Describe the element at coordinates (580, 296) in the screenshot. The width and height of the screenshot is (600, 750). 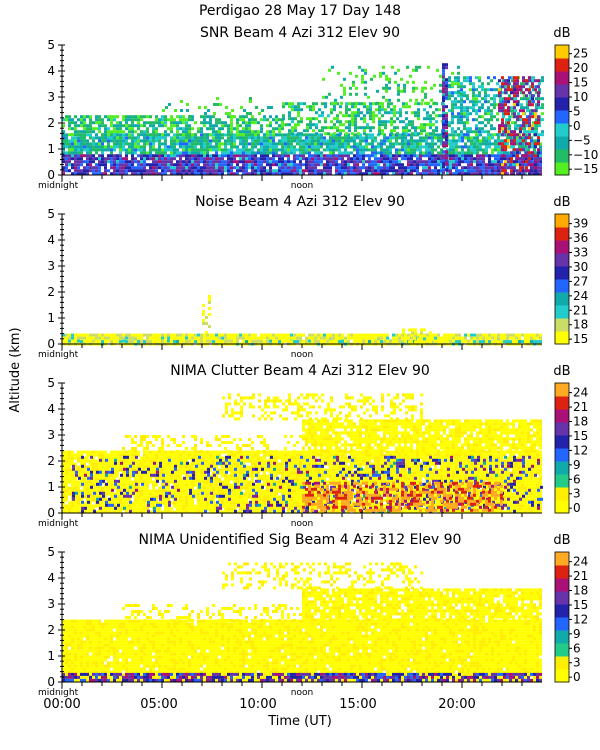
I see `colorbar-tick-label: 24` at that location.